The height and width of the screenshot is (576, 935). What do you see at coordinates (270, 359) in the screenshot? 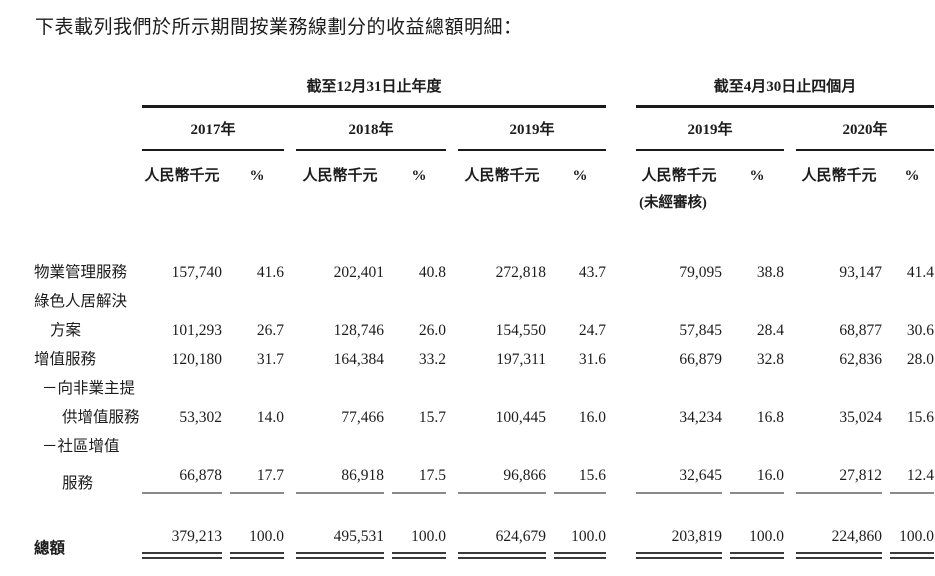
I see `pct-cell: 31.7` at bounding box center [270, 359].